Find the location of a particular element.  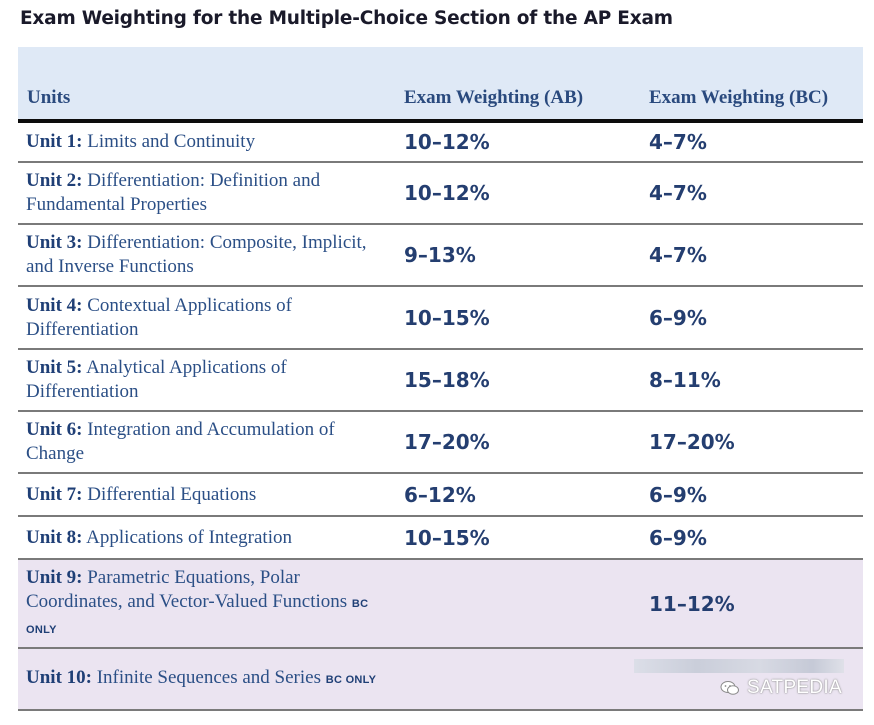

unit-number: Unit 4: is located at coordinates (54, 305).